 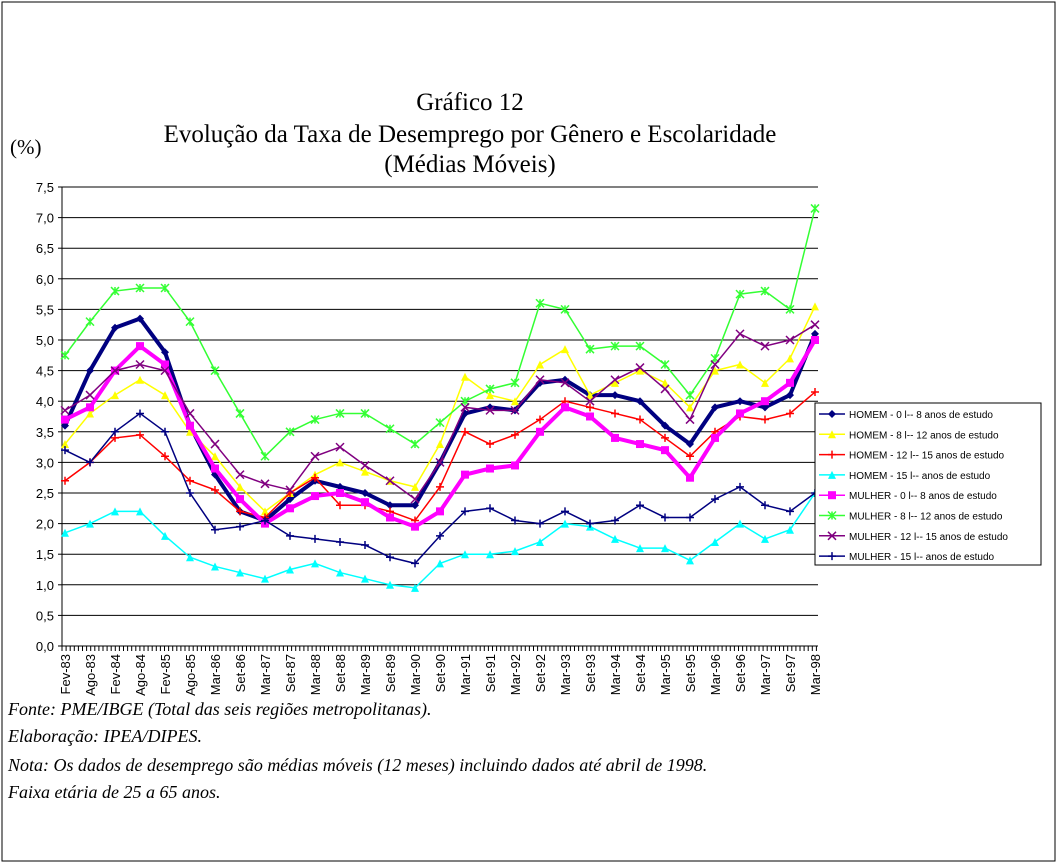 What do you see at coordinates (920, 476) in the screenshot?
I see `legend-label: HOMEM - 15 l-- anos de estudo` at bounding box center [920, 476].